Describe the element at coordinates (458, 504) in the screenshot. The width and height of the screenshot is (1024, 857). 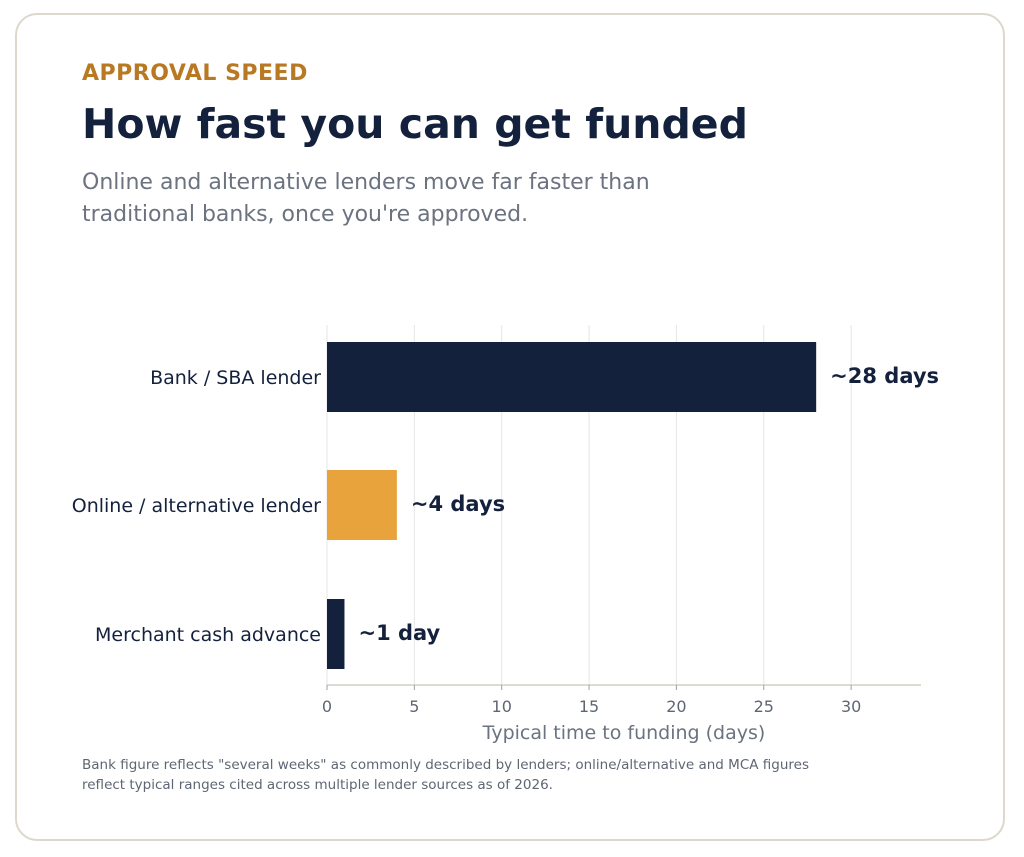
I see `data-label: ~4 days` at that location.